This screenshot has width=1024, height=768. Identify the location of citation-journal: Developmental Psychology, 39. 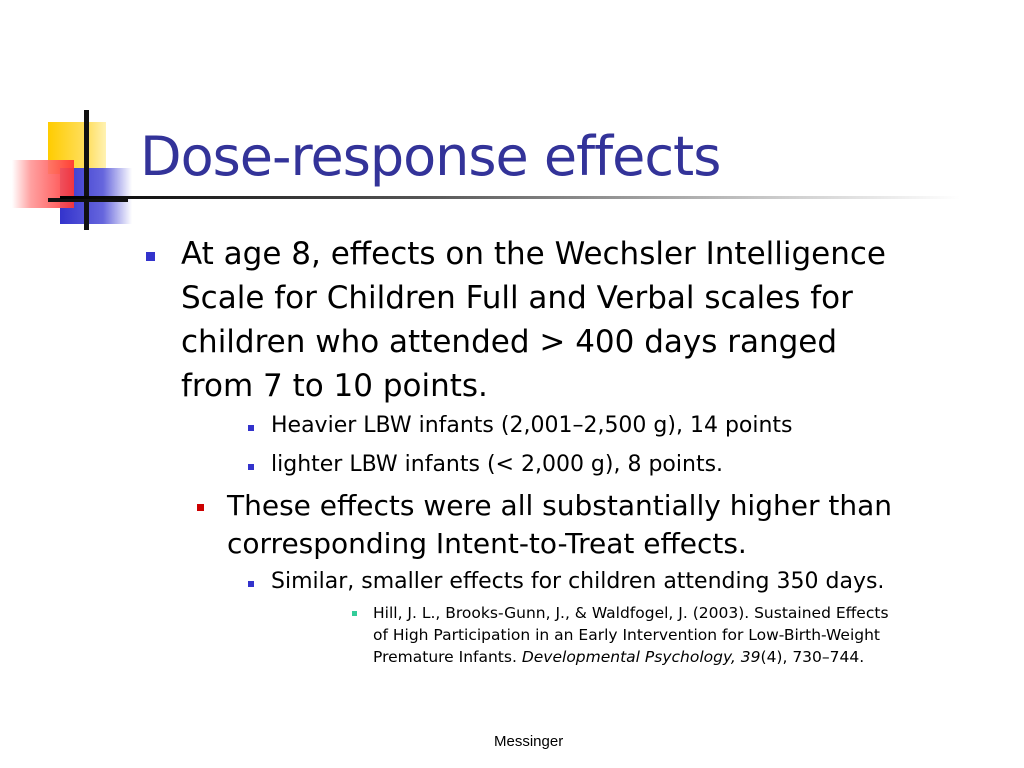
(641, 657).